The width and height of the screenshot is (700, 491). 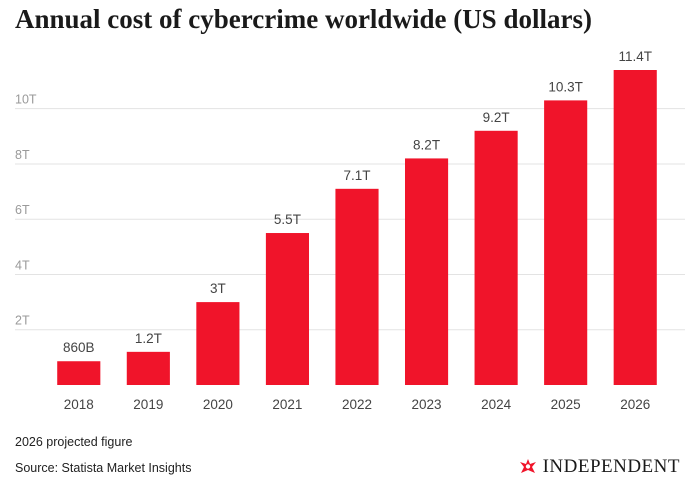 What do you see at coordinates (22, 210) in the screenshot?
I see `y-tick-label: 6T` at bounding box center [22, 210].